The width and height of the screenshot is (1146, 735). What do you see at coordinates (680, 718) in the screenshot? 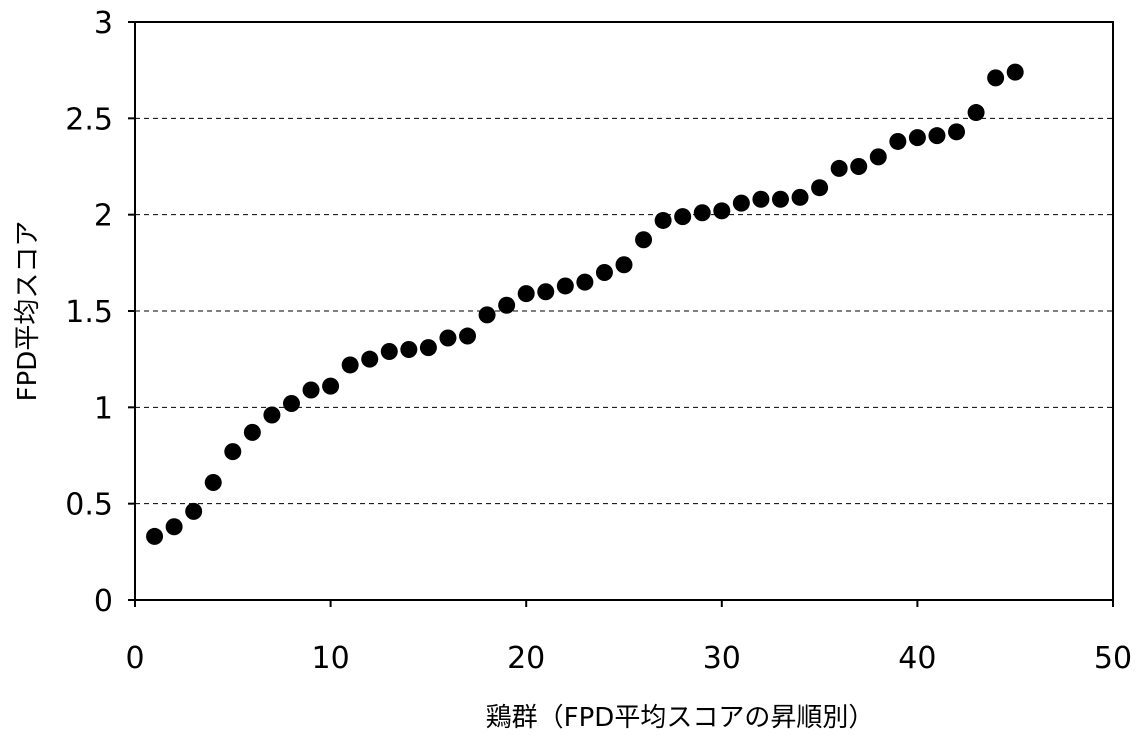
I see `x-axis-title: 鶏群（FPD平均スコアの昇順別）` at bounding box center [680, 718].